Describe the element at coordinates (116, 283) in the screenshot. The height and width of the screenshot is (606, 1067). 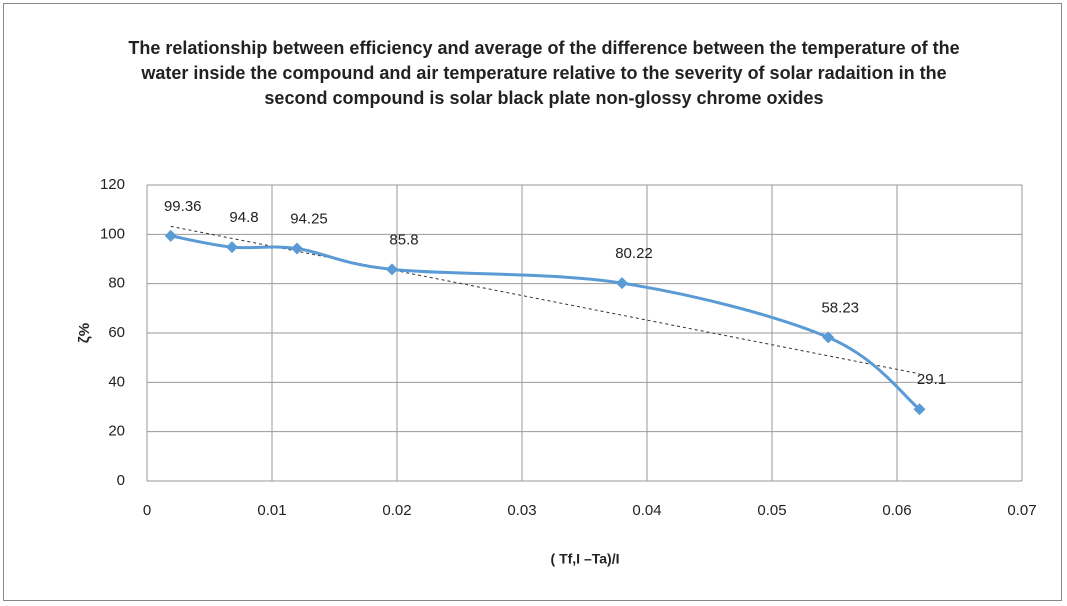
I see `y-tick-label: 80` at that location.